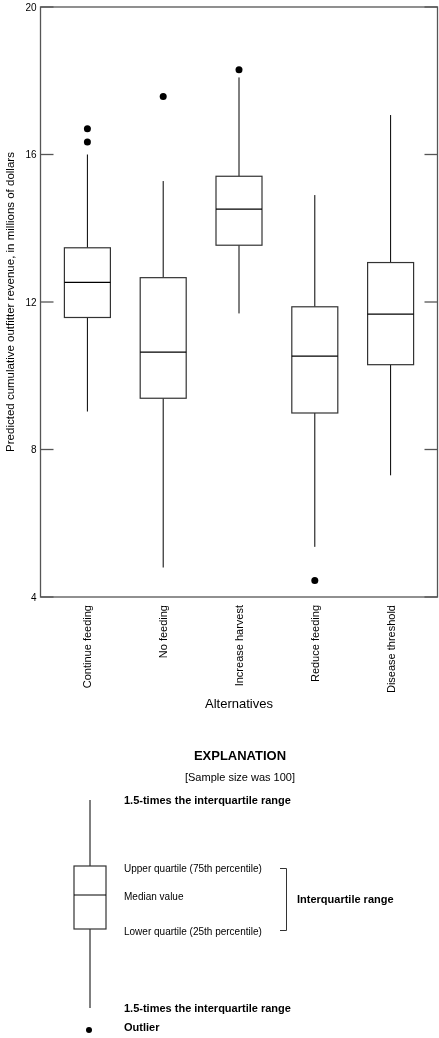  I want to click on text: [Sample size was 100], so click(240, 777).